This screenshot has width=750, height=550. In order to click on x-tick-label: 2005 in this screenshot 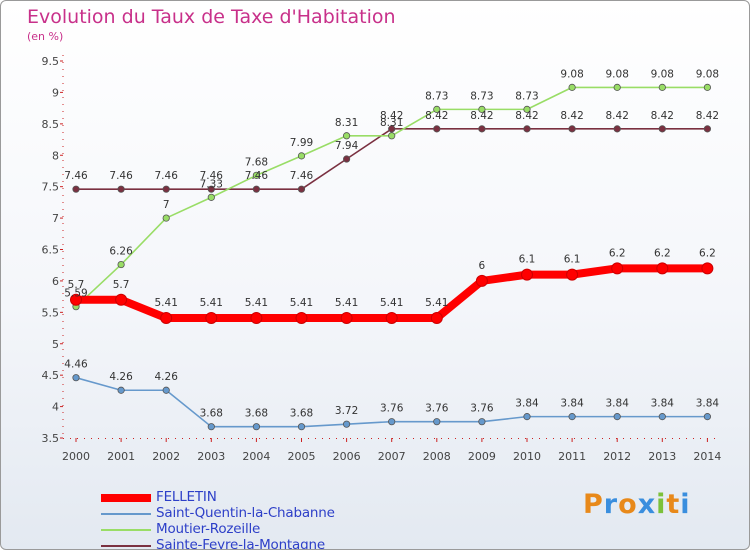, I will do `click(302, 456)`.